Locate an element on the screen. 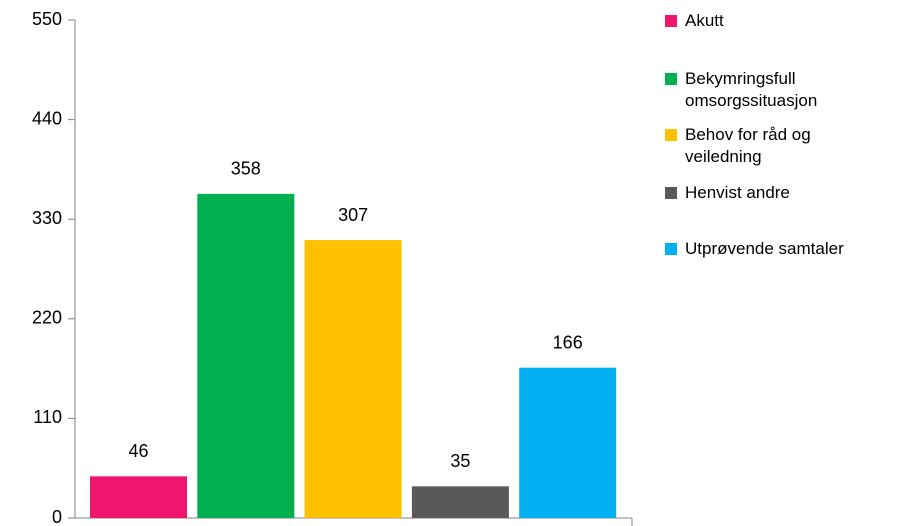 The image size is (919, 526). legend-label: Behov for råd og veiledning is located at coordinates (748, 145).